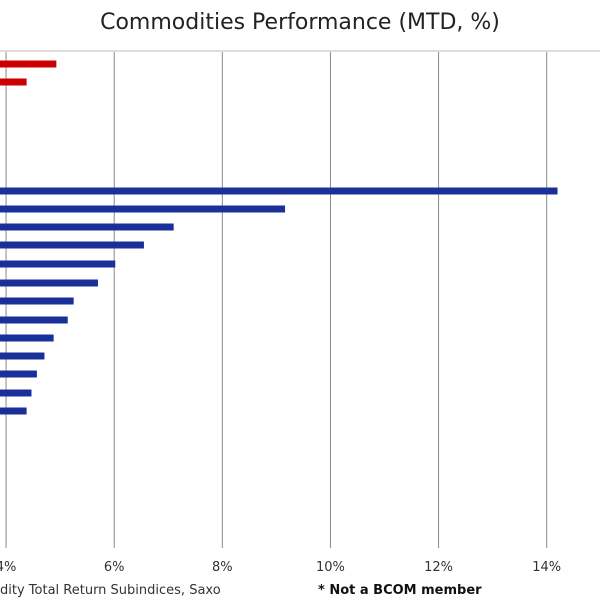 This screenshot has width=600, height=600. I want to click on chart-title: Commodities Performance (MTD, %), so click(300, 22).